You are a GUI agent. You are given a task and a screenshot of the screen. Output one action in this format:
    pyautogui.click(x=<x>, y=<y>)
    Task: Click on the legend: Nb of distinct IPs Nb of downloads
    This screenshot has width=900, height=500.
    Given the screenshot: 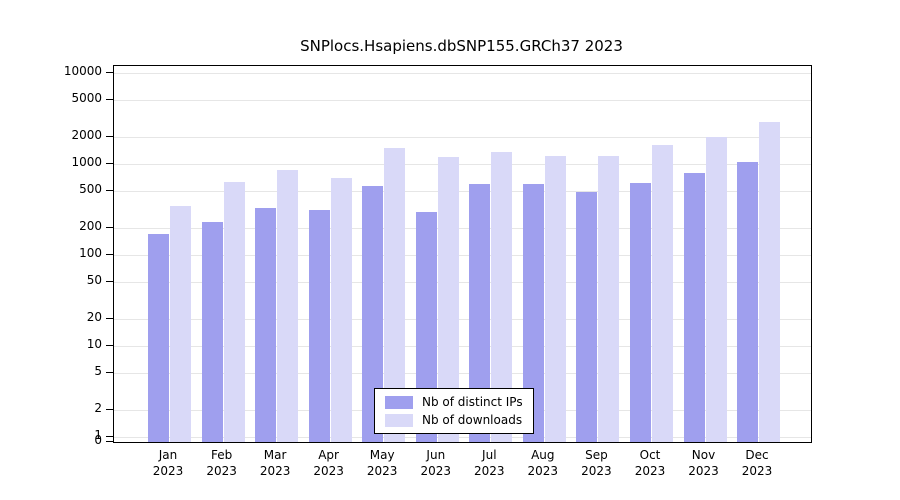 What is the action you would take?
    pyautogui.click(x=454, y=411)
    